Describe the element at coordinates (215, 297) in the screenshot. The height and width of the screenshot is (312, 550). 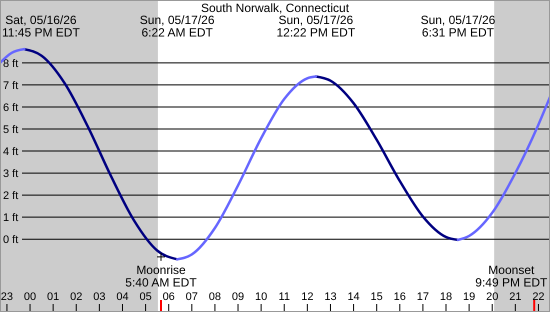
I see `x-tick-label: 08` at that location.